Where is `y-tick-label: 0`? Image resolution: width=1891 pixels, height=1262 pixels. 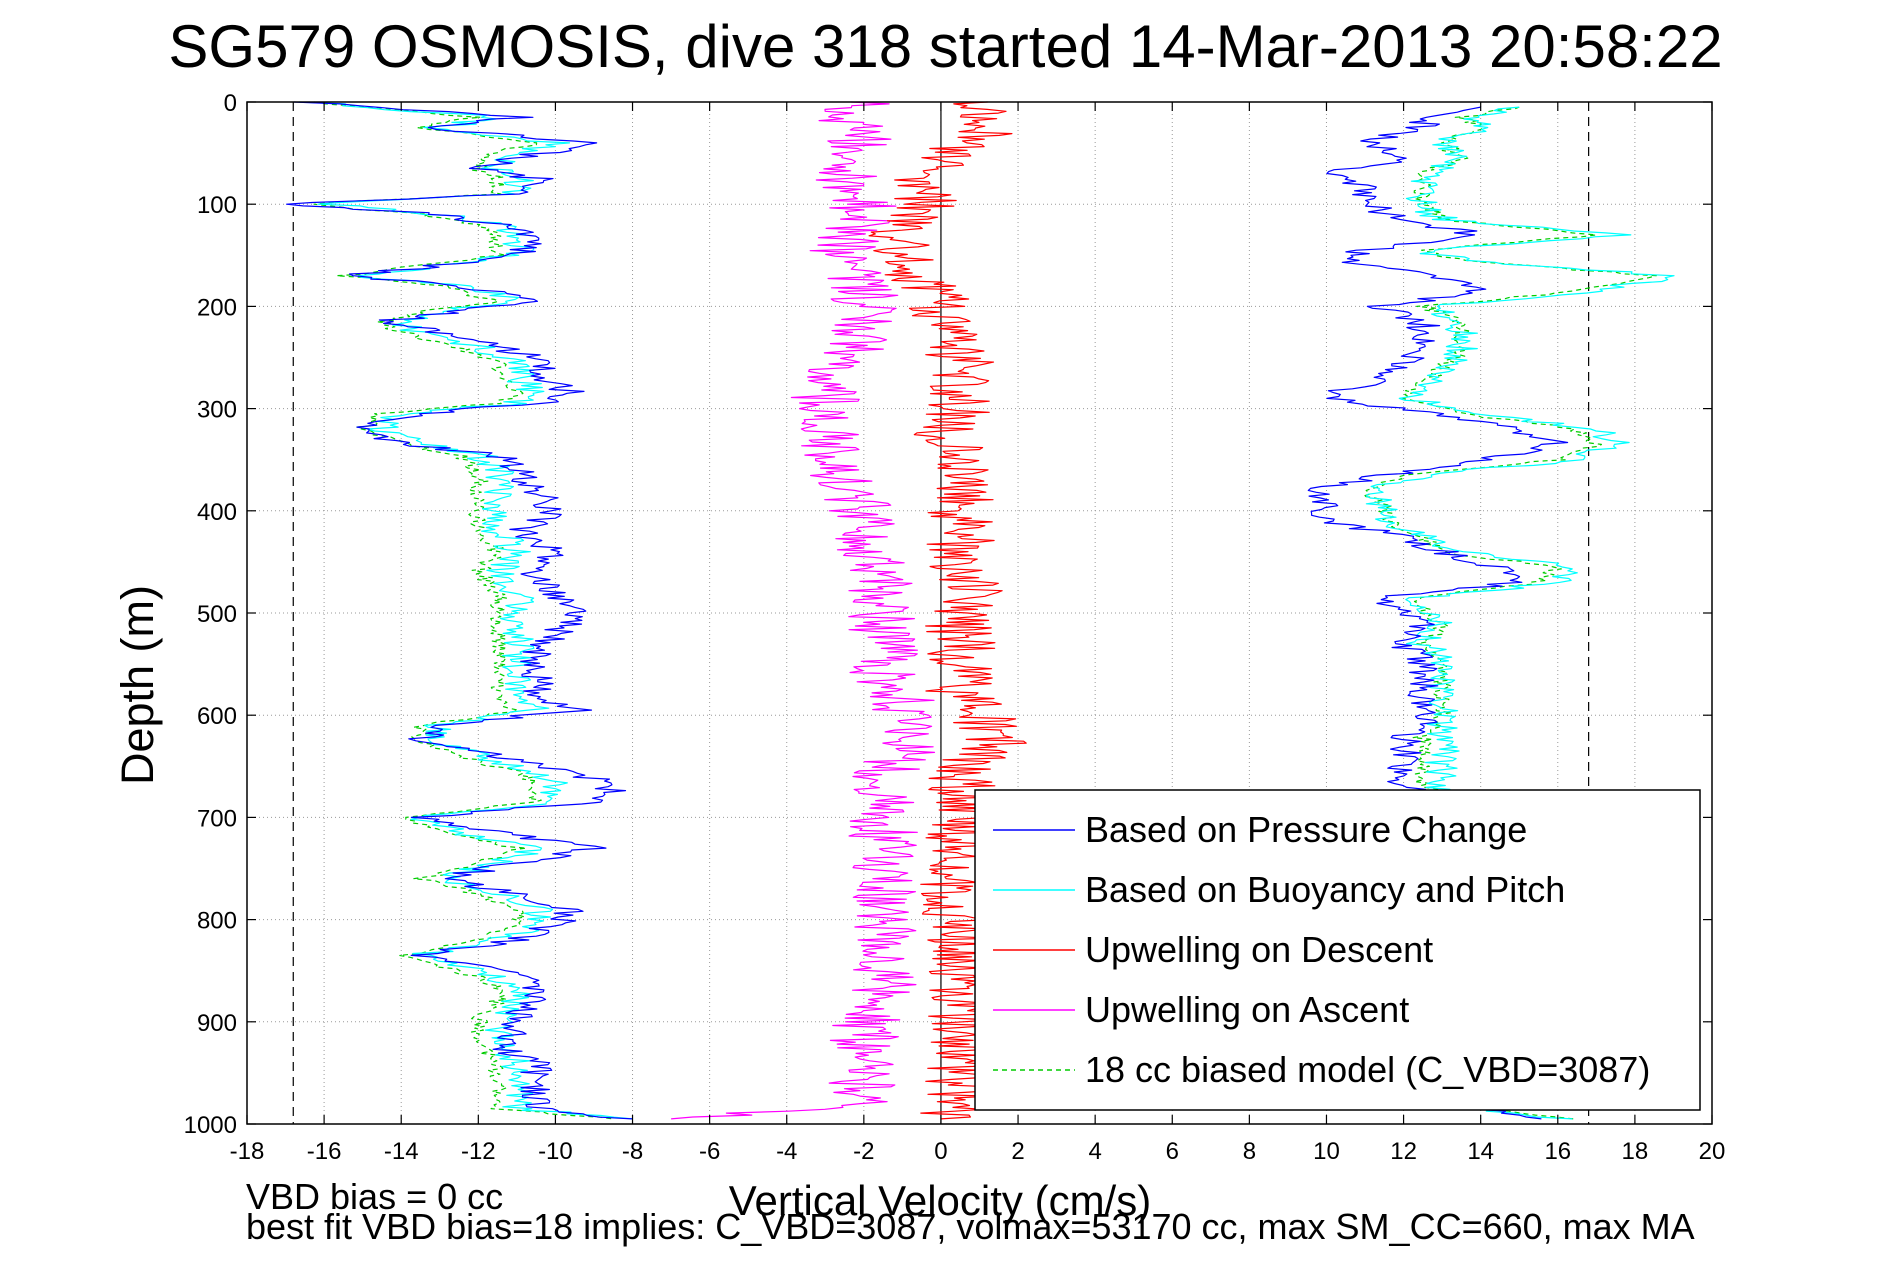
y-tick-label: 0 is located at coordinates (230, 103).